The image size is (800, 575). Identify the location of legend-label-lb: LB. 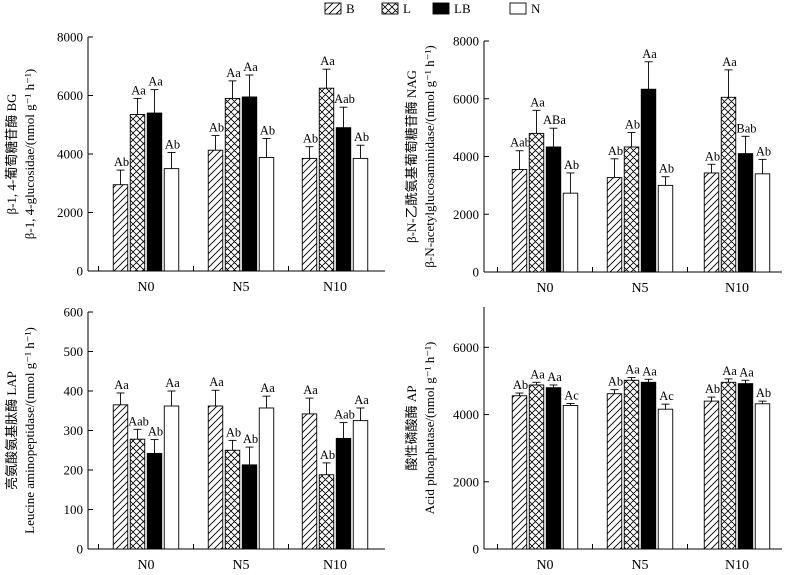
(462, 8).